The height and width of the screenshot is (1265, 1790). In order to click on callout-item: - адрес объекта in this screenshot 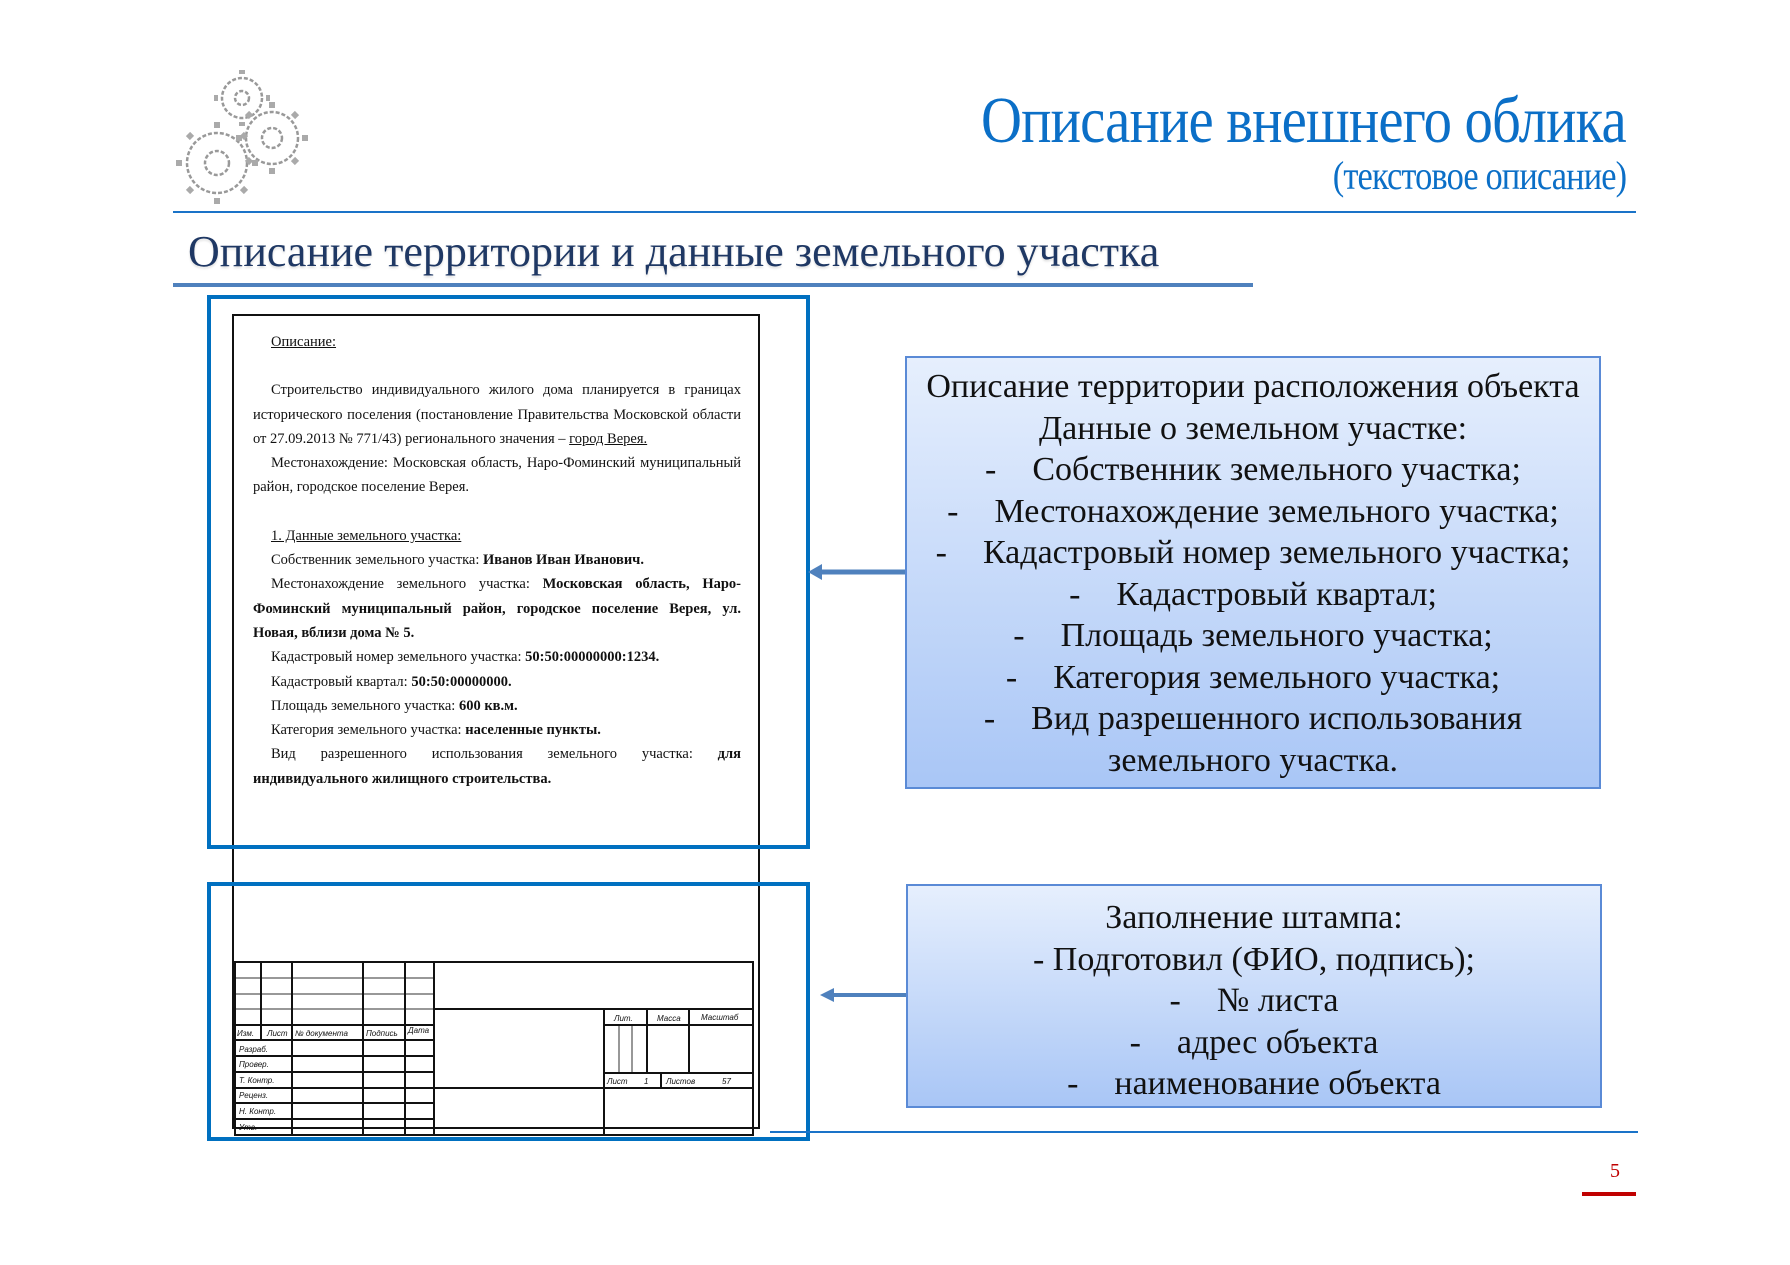, I will do `click(1254, 1042)`.